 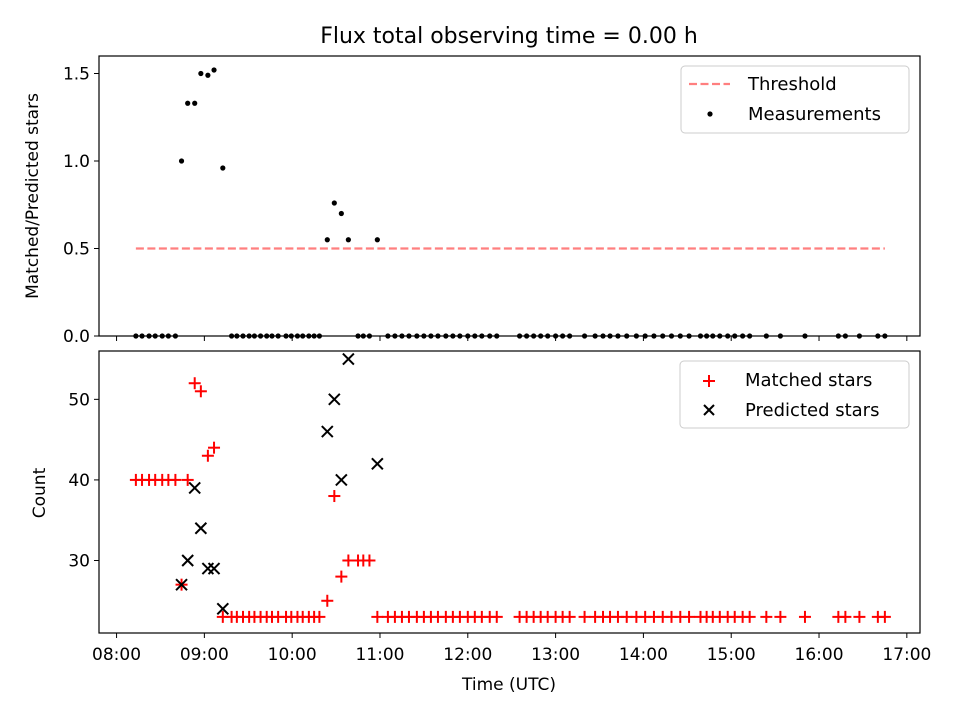 I want to click on bottom-y-tick-label: 50, so click(x=79, y=400).